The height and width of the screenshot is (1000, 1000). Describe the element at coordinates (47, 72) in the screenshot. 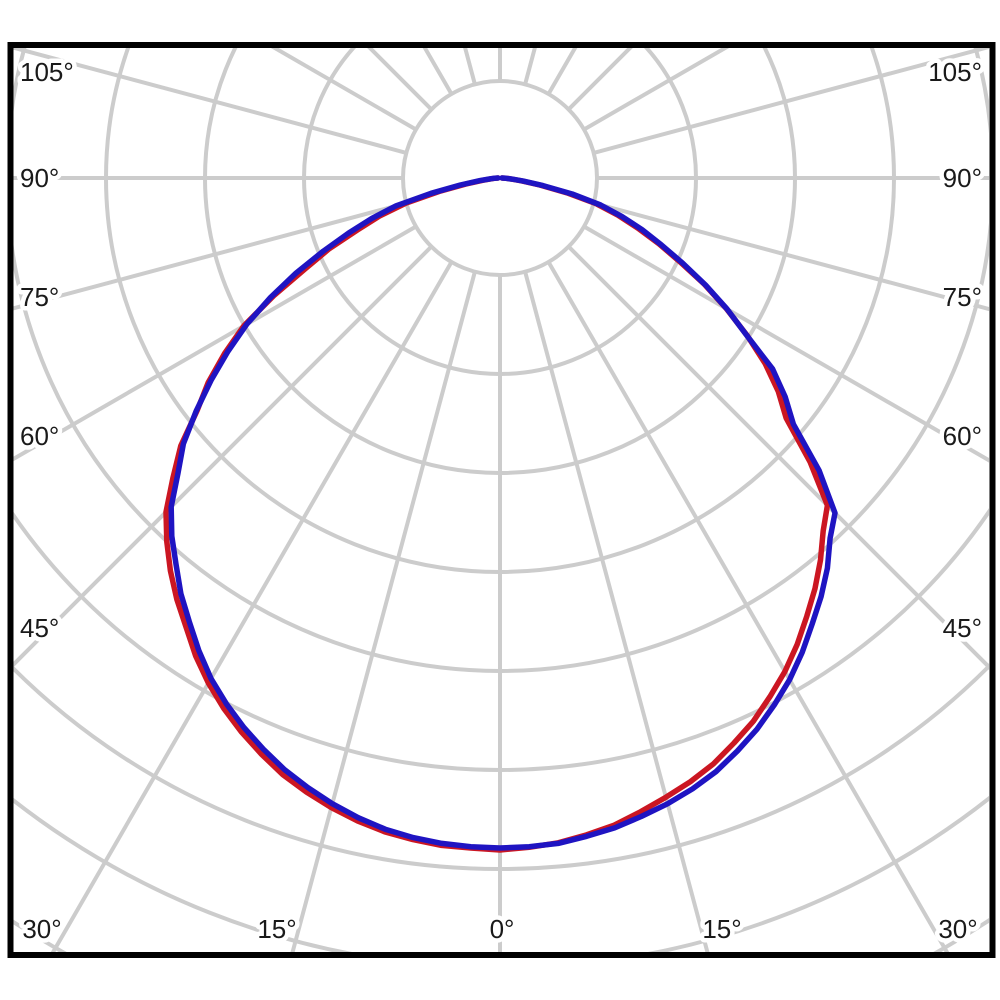

I see `angle-label-left-105: 105°` at that location.